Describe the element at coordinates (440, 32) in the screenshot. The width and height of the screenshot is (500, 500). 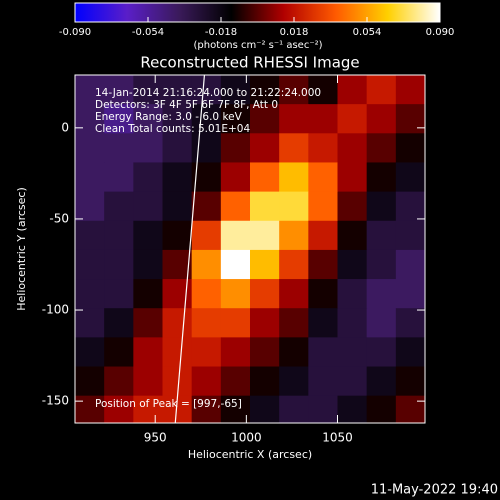
I see `colorbar-tick-label: 0.090` at that location.